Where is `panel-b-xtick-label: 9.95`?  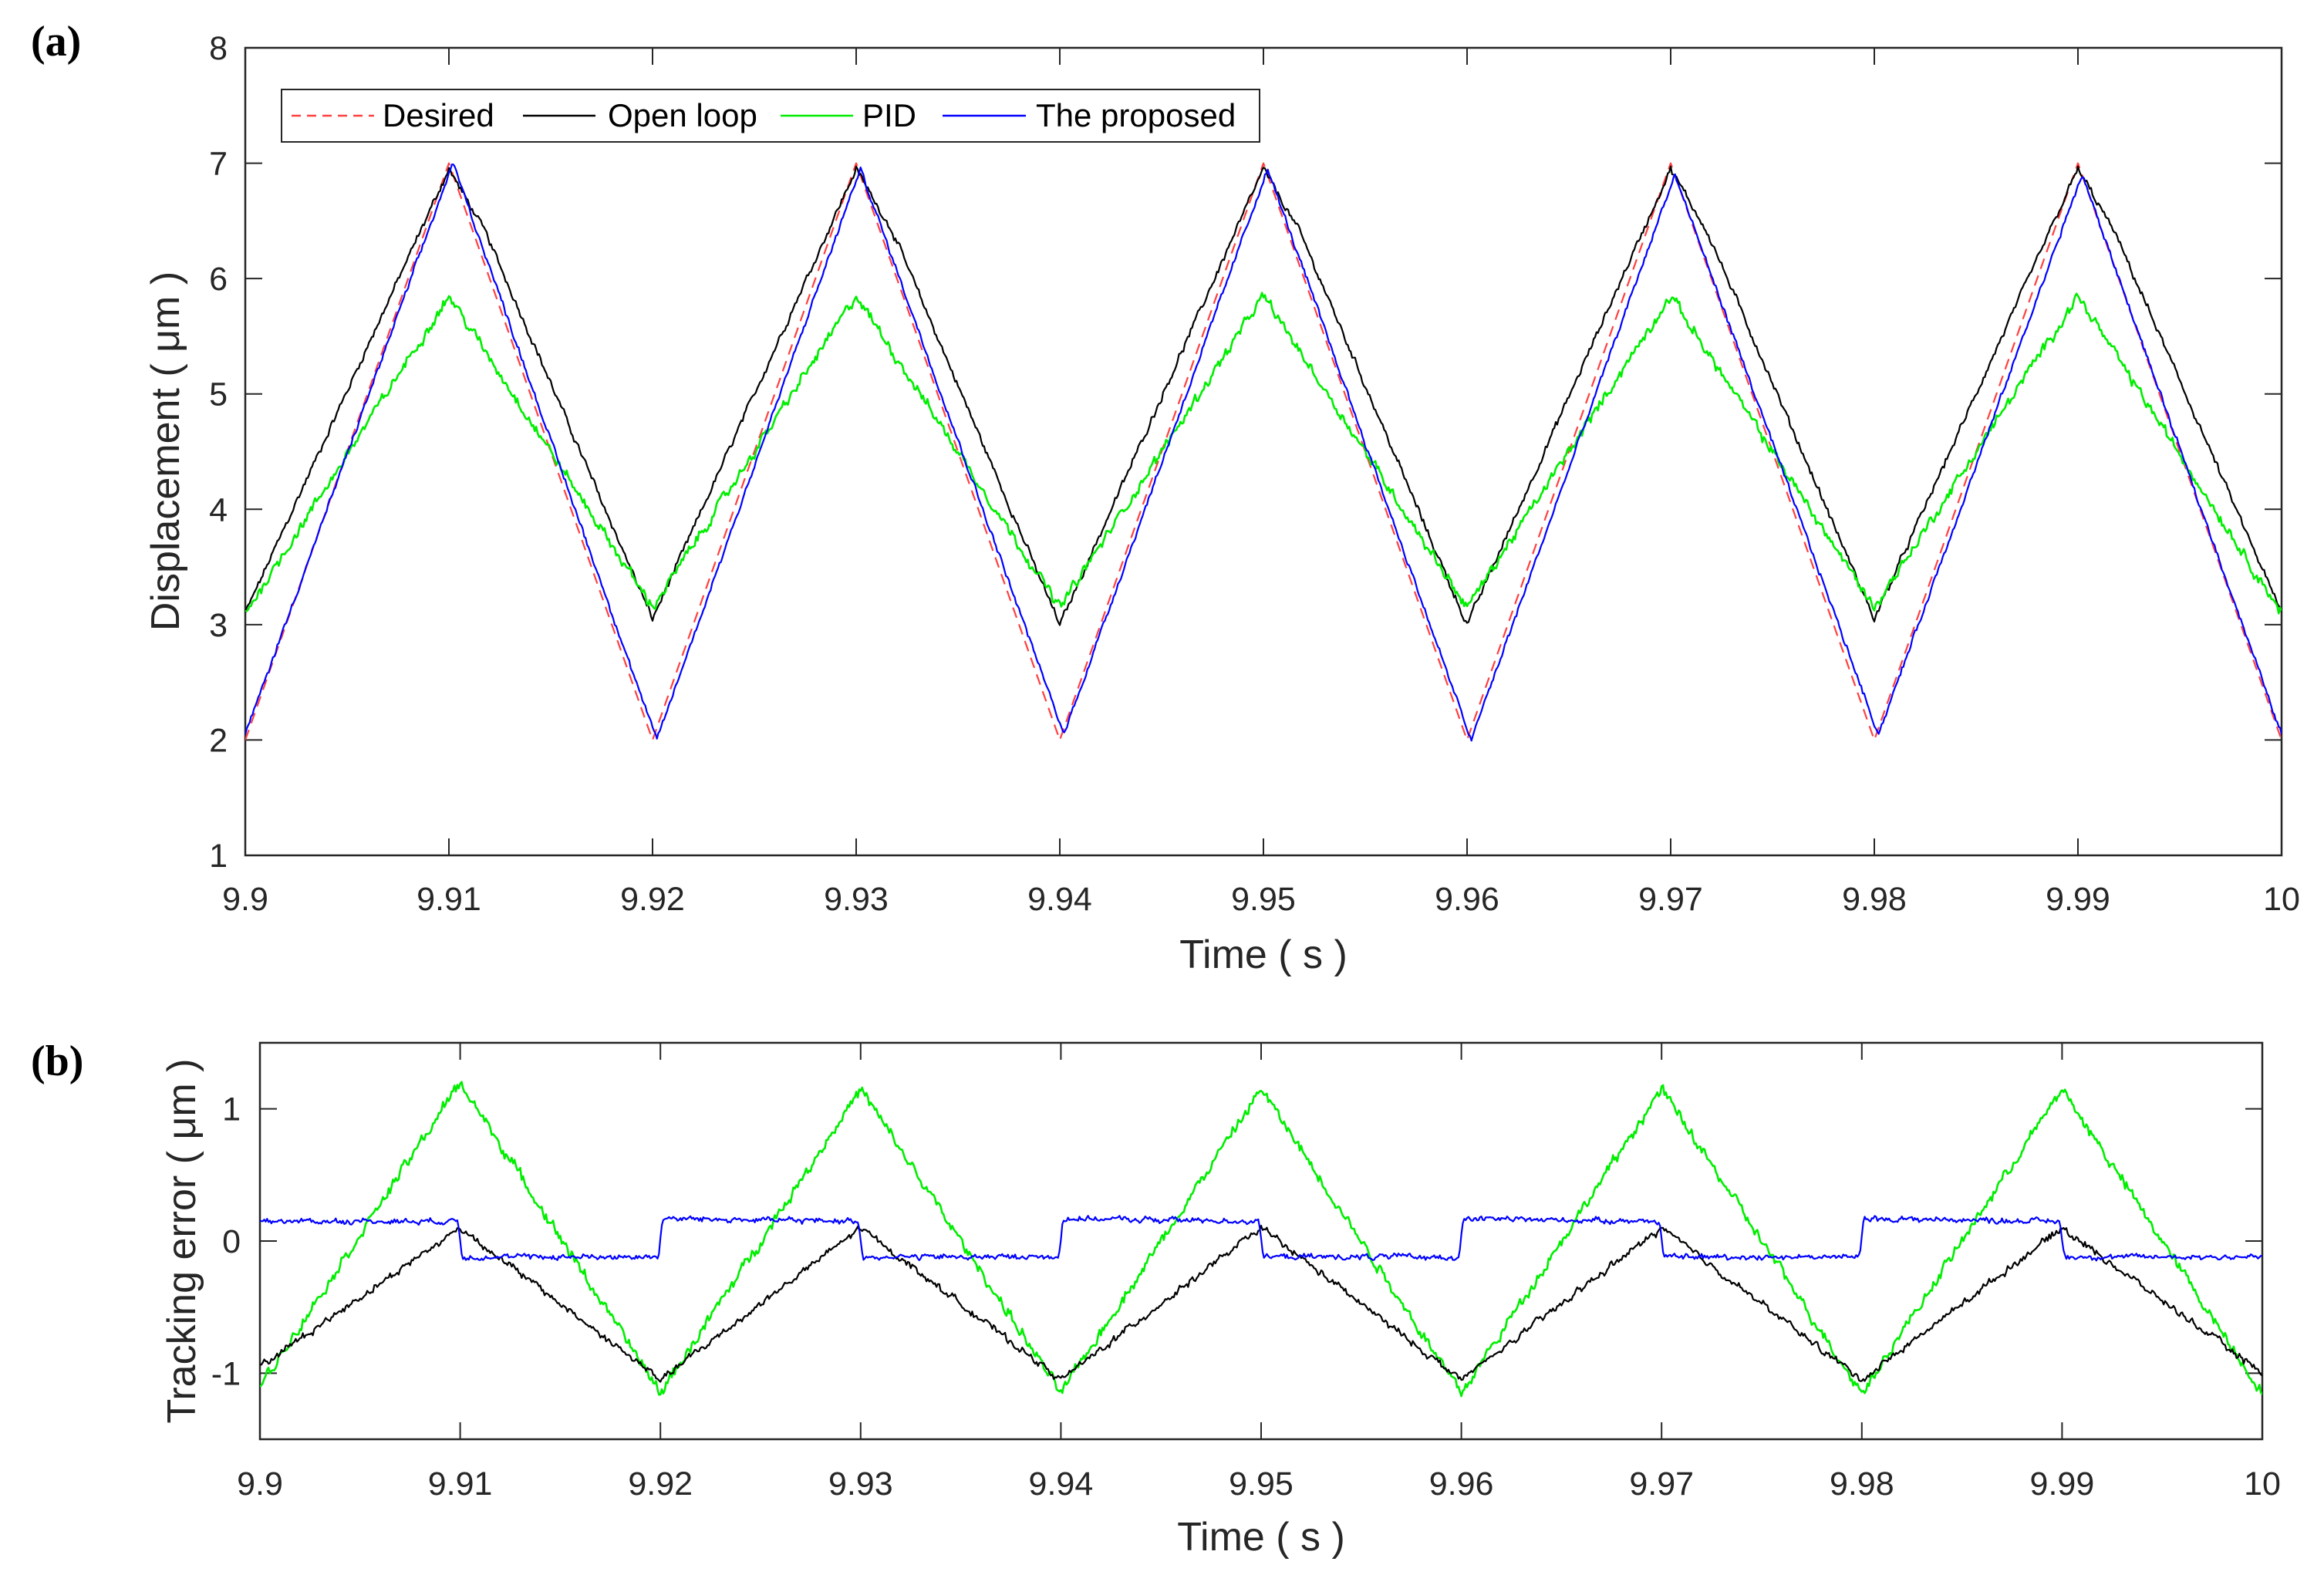 panel-b-xtick-label: 9.95 is located at coordinates (1261, 1483).